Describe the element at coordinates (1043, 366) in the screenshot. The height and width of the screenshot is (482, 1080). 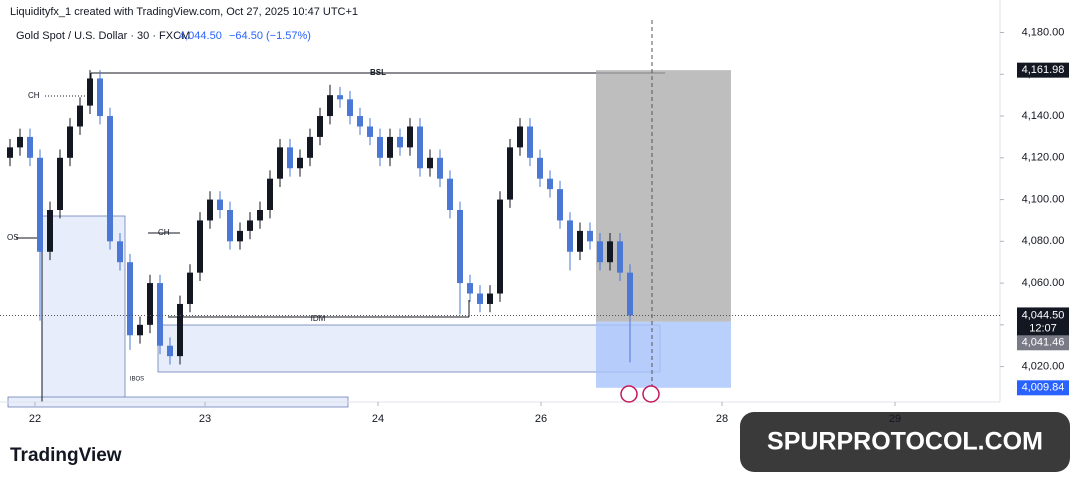
I see `y-tick-label: 4,020.00` at that location.